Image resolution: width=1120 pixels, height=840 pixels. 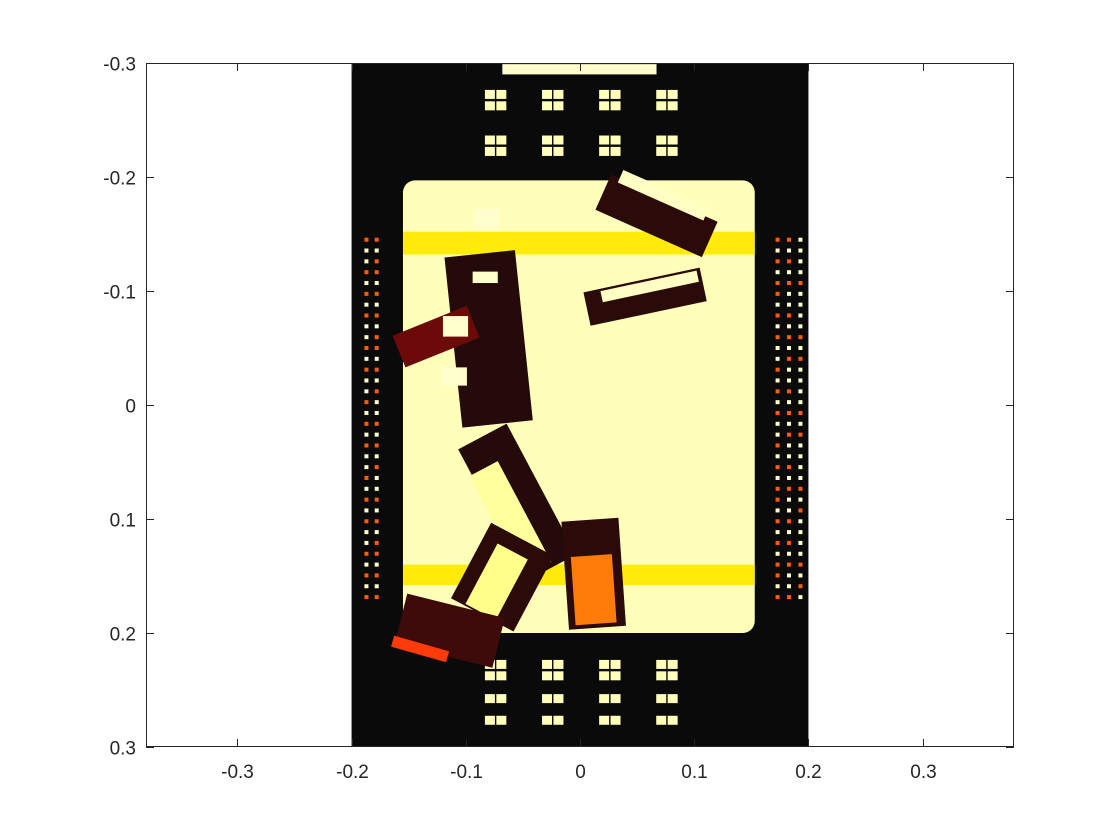 What do you see at coordinates (656, 216) in the screenshot?
I see `block-dark` at bounding box center [656, 216].